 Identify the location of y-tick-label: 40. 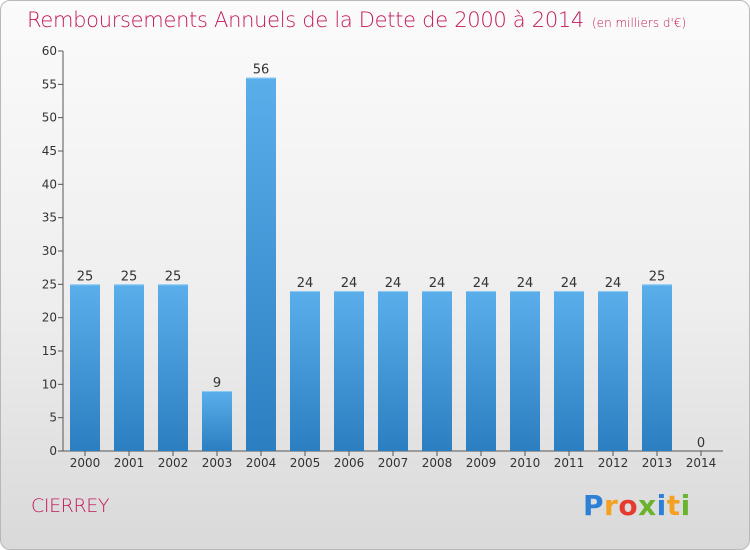
(49, 184).